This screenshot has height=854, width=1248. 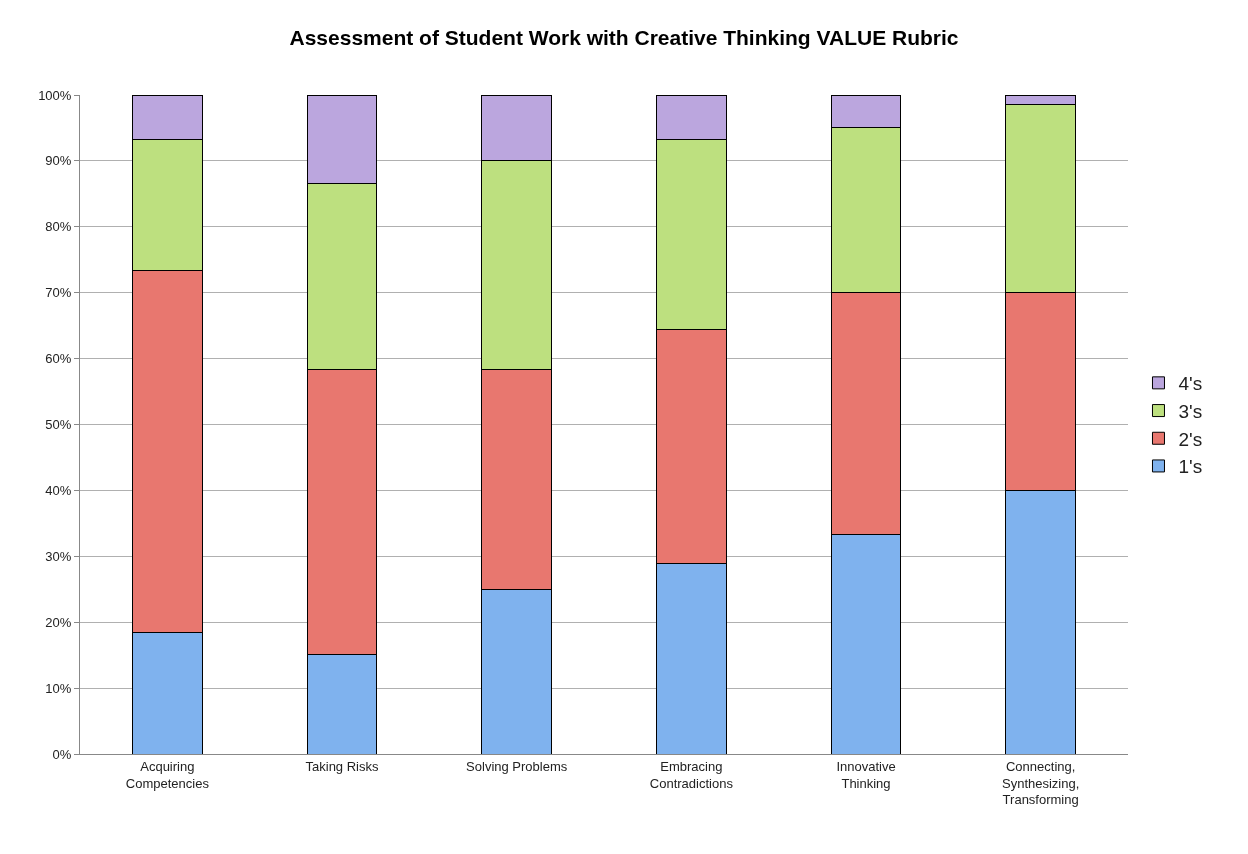 I want to click on y-tick-label: 60%, so click(x=58, y=359).